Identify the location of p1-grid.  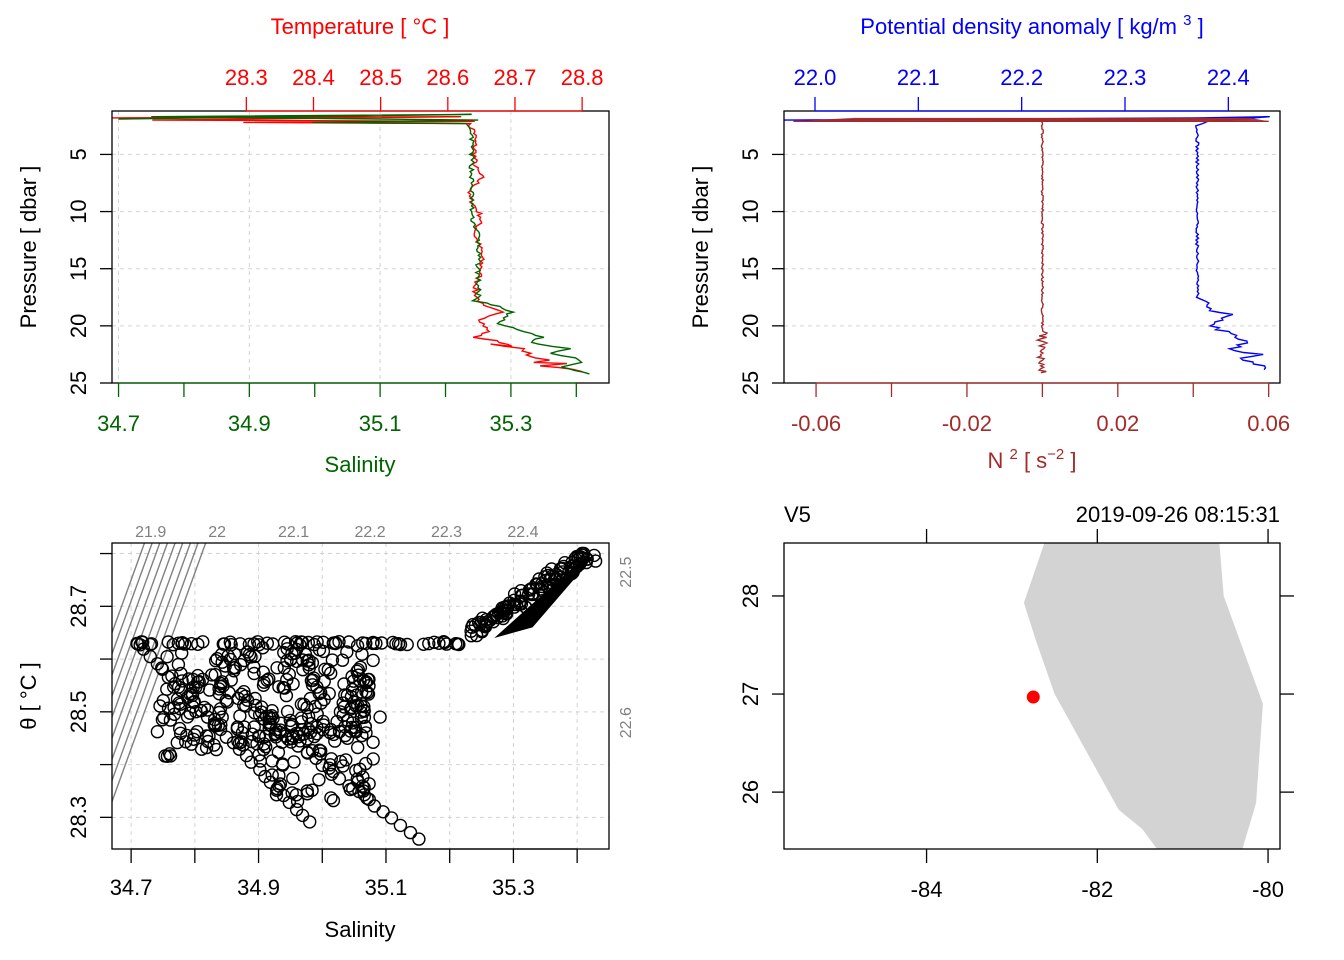
(360, 247).